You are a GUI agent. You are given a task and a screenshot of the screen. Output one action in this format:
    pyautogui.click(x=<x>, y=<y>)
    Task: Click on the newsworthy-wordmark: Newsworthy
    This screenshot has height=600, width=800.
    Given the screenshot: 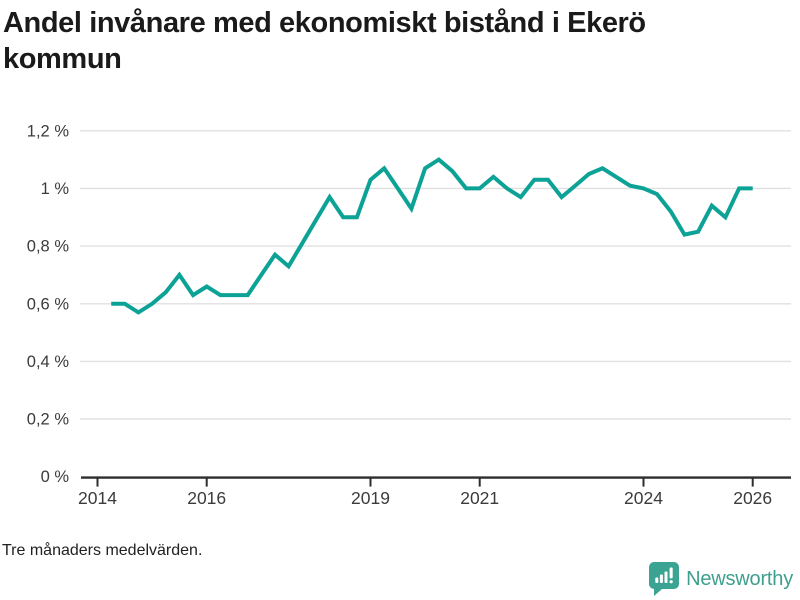 What is the action you would take?
    pyautogui.click(x=739, y=578)
    